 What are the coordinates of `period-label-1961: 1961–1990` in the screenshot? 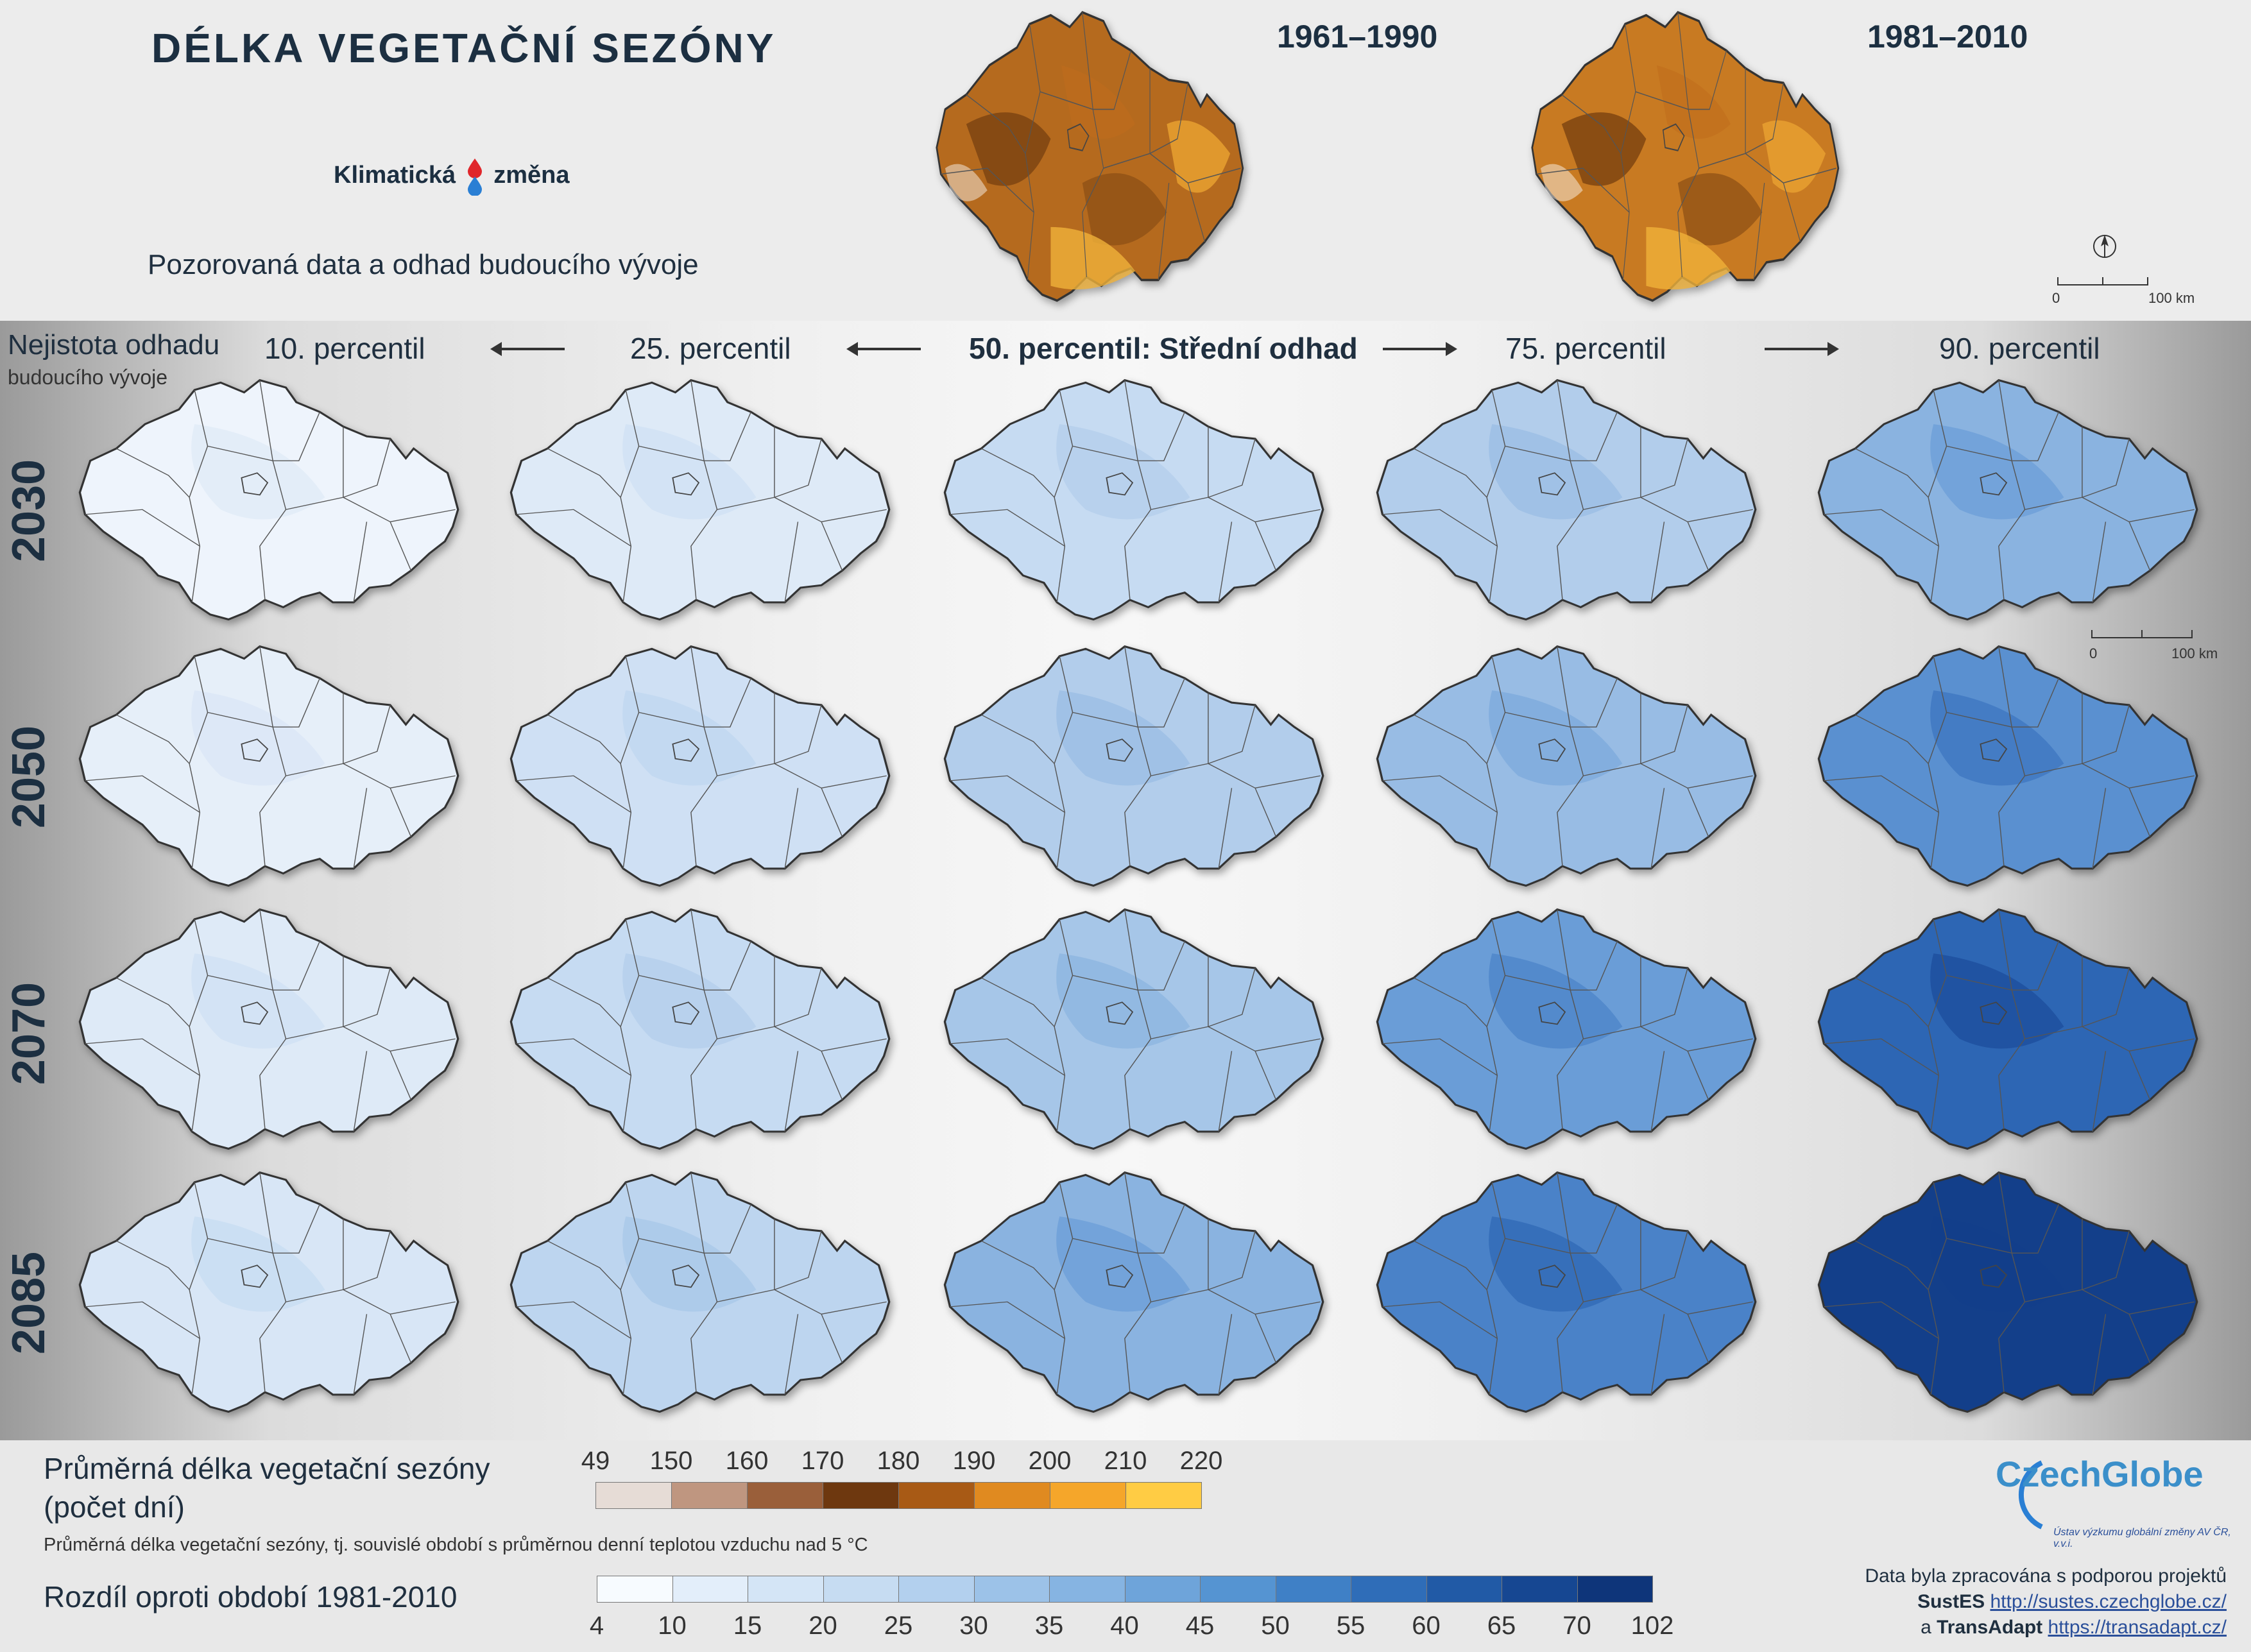 It's located at (1357, 37).